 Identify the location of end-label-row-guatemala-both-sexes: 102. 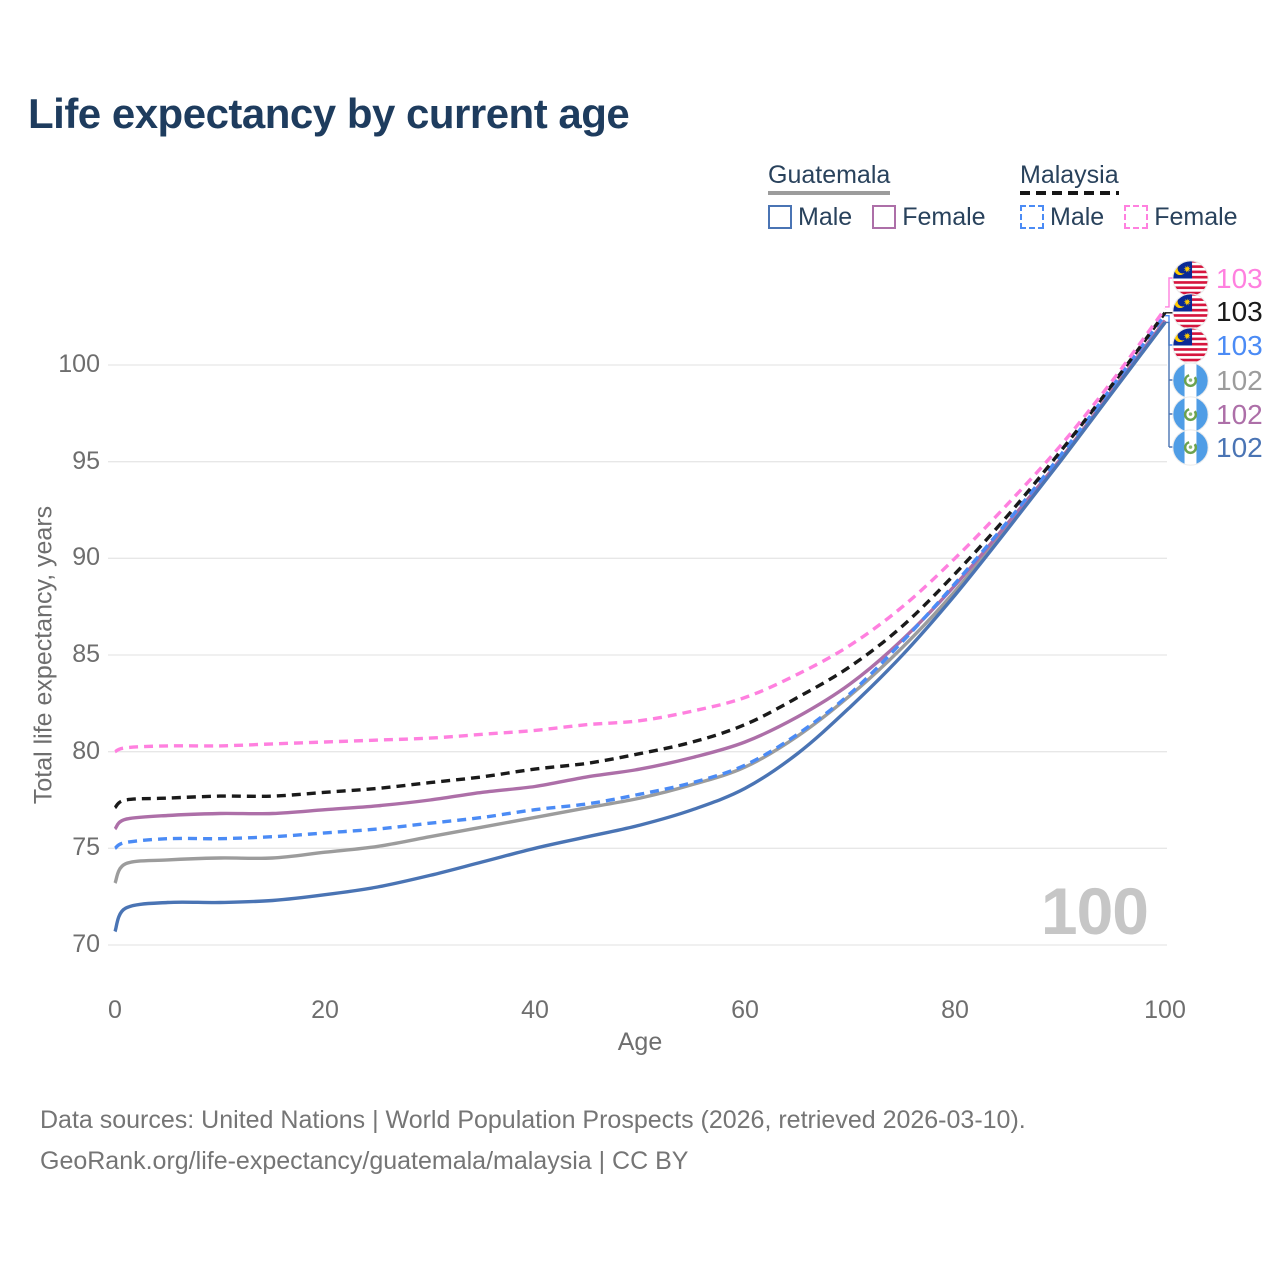
(1217, 380).